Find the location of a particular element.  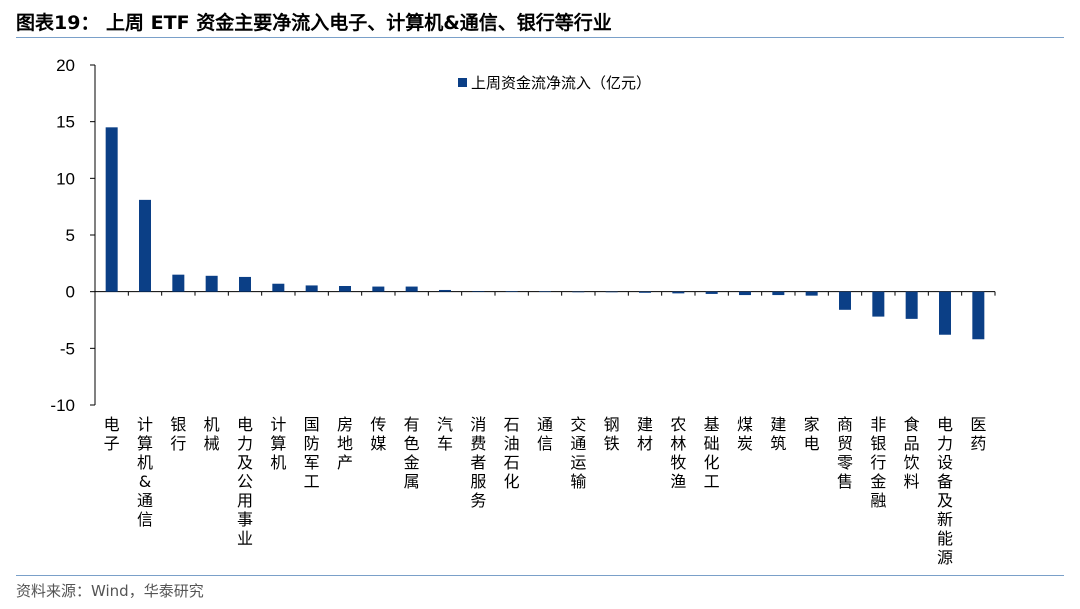

category-label: 计算机&通信 is located at coordinates (145, 472).